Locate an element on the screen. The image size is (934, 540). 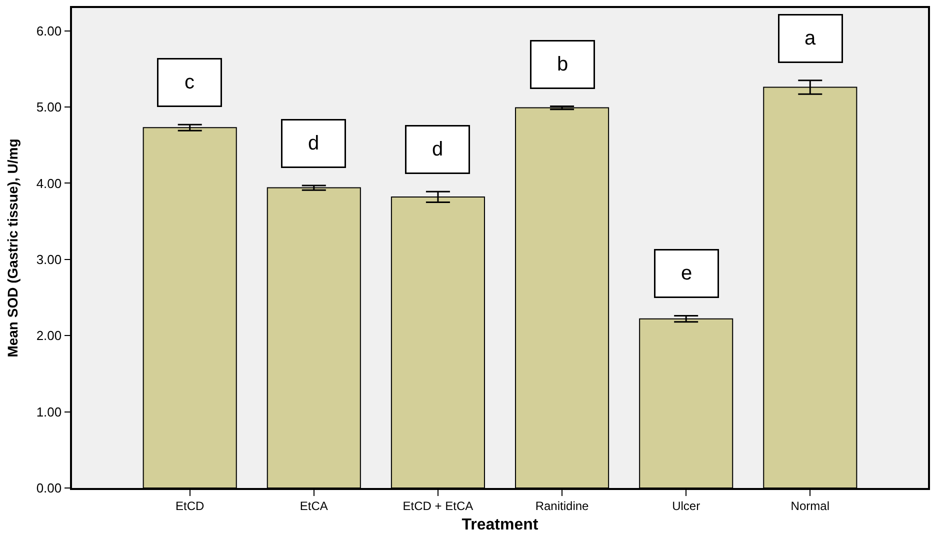
y-axis-title: Mean SOD (Gastric tissue), U/mg is located at coordinates (12, 248).